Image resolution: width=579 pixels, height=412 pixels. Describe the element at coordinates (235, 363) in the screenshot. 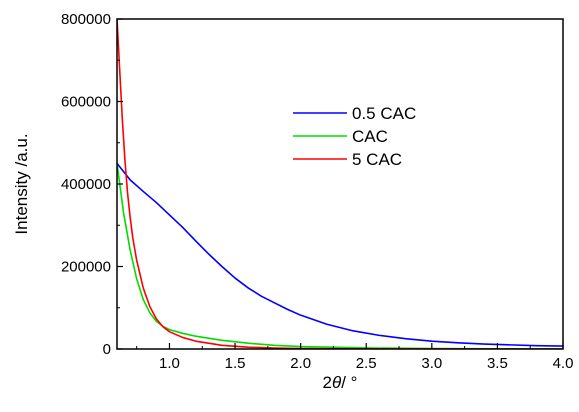

I see `x-tick-label: 1.5` at that location.